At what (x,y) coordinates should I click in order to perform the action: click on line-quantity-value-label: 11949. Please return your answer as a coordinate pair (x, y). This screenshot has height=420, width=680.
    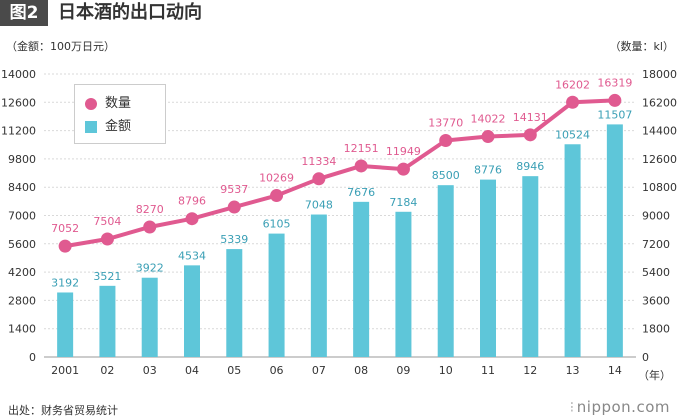
    Looking at the image, I should click on (403, 151).